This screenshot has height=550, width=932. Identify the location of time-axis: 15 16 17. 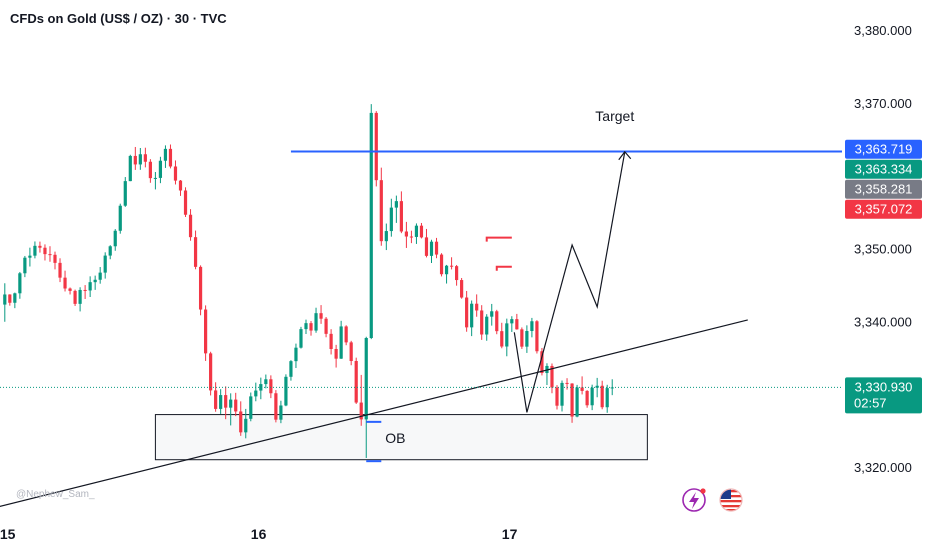
(259, 534).